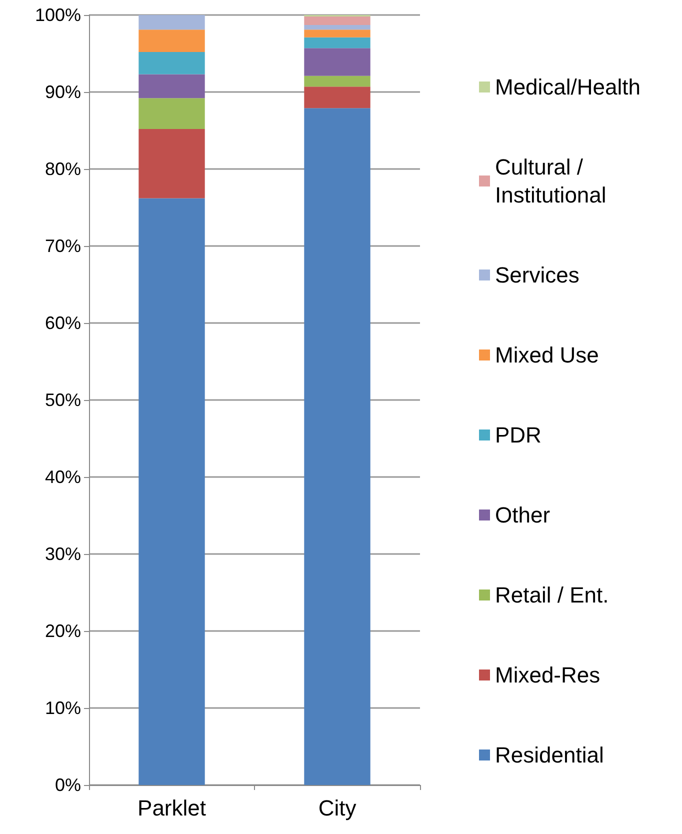 The width and height of the screenshot is (682, 834). What do you see at coordinates (550, 181) in the screenshot?
I see `legend-label: Cultural / Institutional` at bounding box center [550, 181].